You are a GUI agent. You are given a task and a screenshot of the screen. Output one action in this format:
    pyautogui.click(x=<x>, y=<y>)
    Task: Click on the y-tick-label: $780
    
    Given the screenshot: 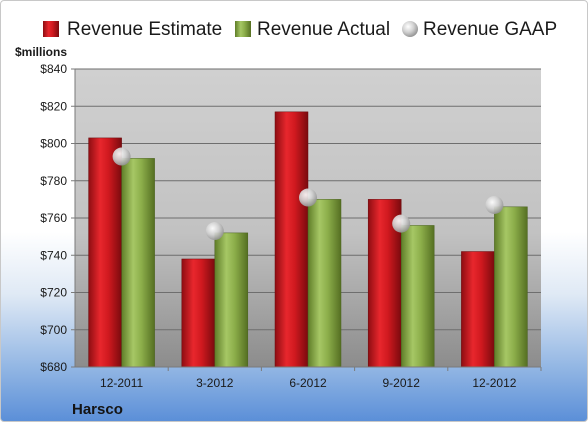 What is the action you would take?
    pyautogui.click(x=53, y=181)
    